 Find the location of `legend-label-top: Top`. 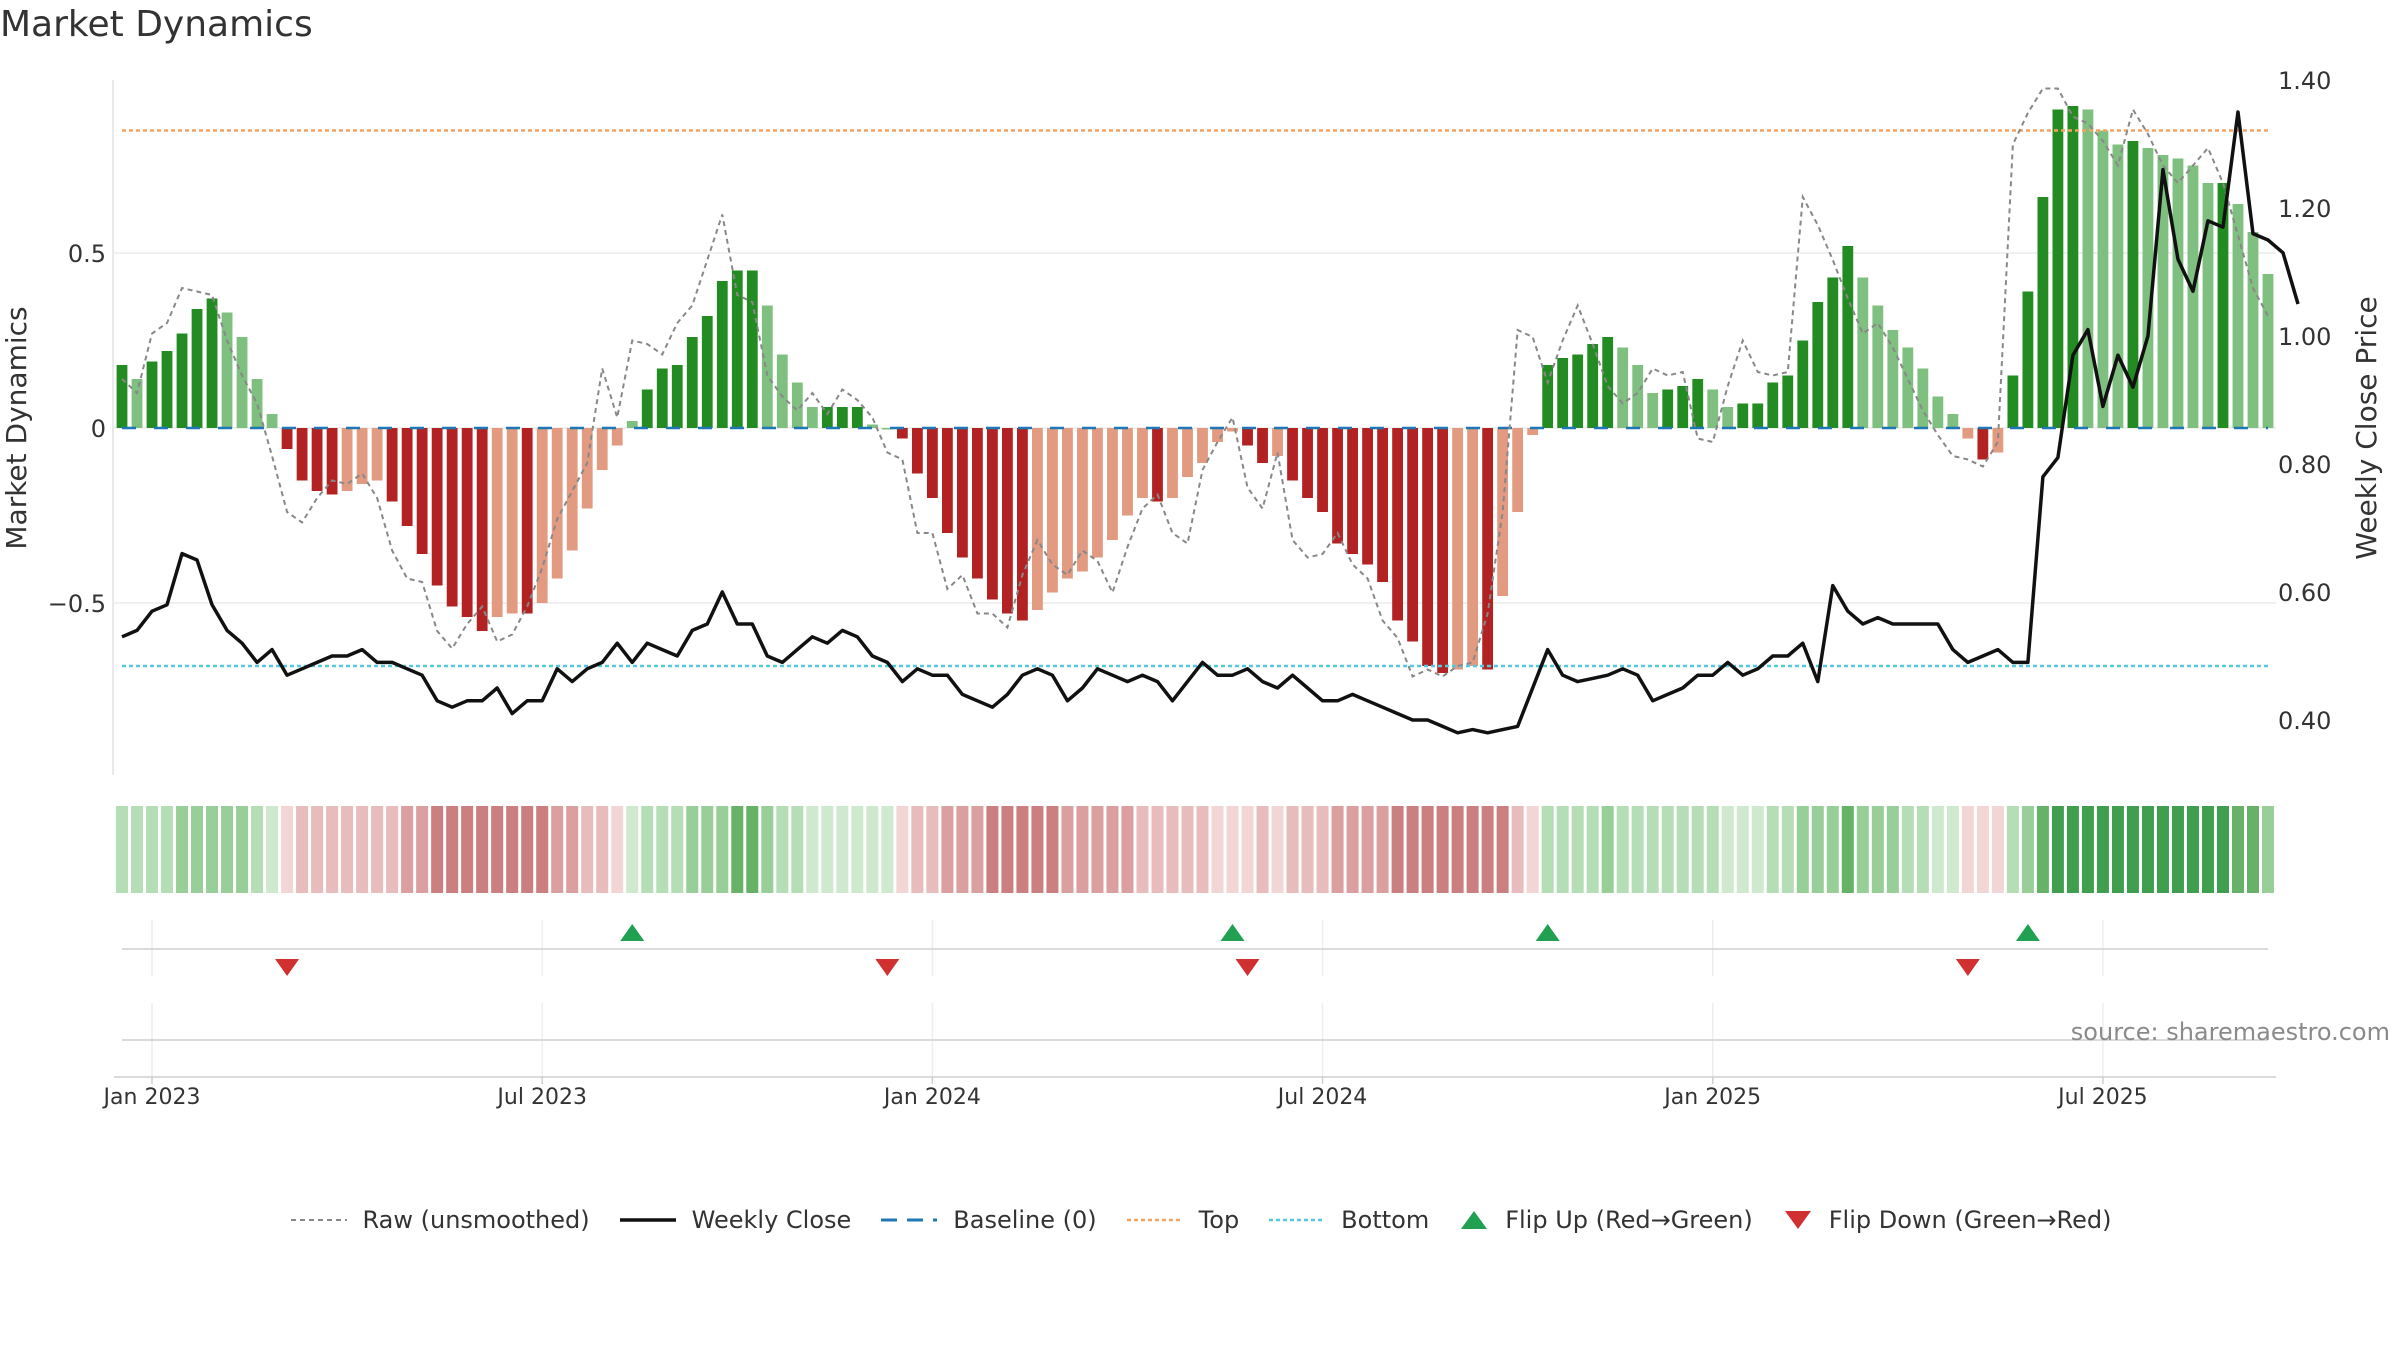

legend-label-top: Top is located at coordinates (1219, 1220).